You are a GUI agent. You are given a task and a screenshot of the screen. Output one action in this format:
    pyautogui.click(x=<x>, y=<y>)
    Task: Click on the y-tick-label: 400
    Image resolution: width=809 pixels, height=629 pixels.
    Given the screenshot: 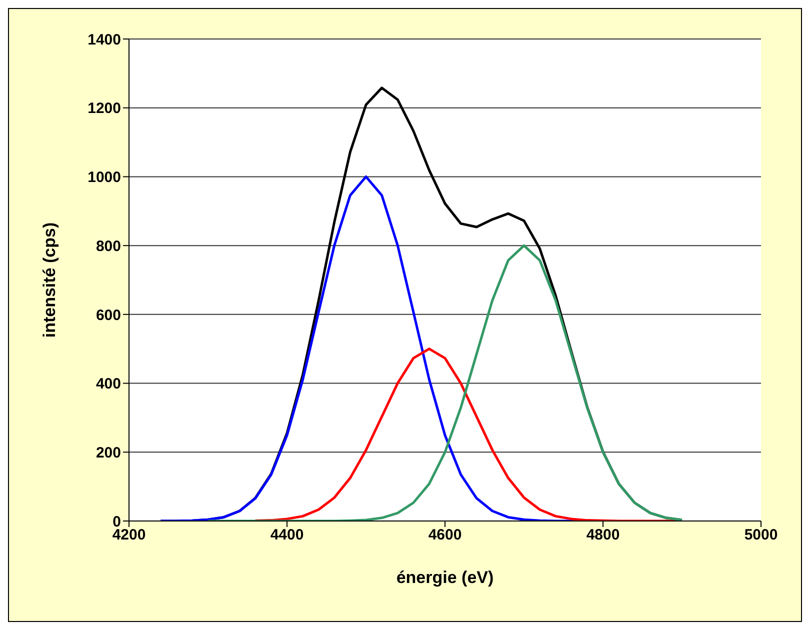 What is the action you would take?
    pyautogui.click(x=108, y=384)
    